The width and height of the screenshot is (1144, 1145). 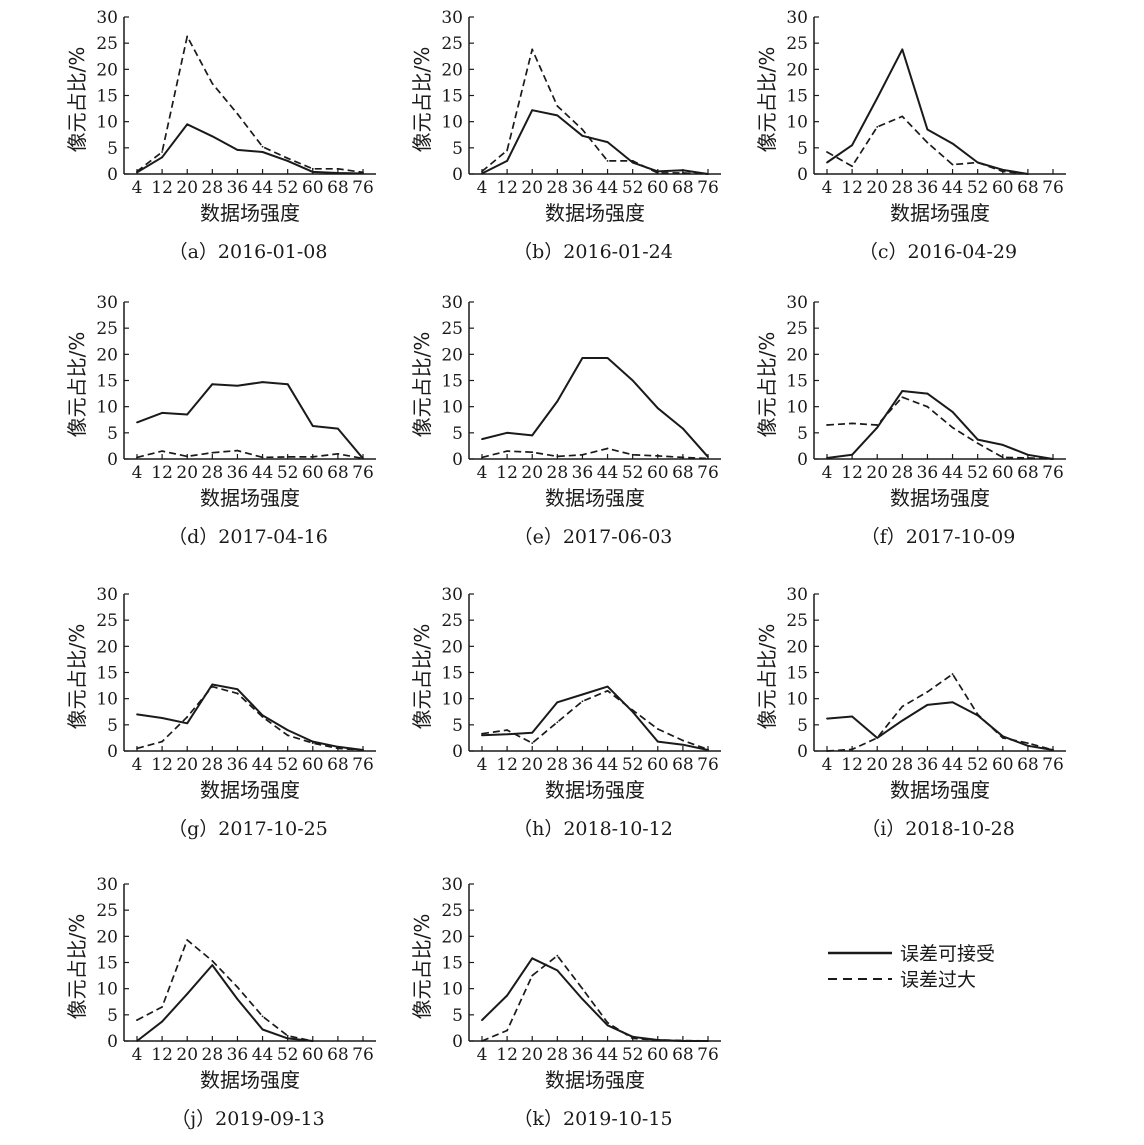 What do you see at coordinates (452, 595) in the screenshot?
I see `y-tick-label: 30` at bounding box center [452, 595].